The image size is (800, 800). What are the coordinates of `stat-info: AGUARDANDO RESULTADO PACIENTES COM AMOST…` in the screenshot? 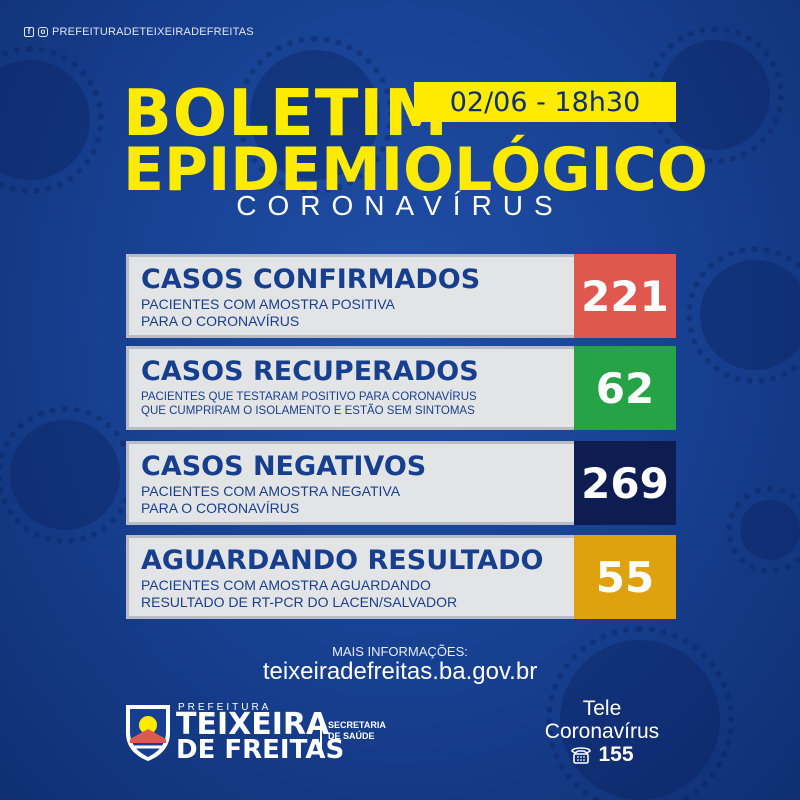 It's located at (350, 577).